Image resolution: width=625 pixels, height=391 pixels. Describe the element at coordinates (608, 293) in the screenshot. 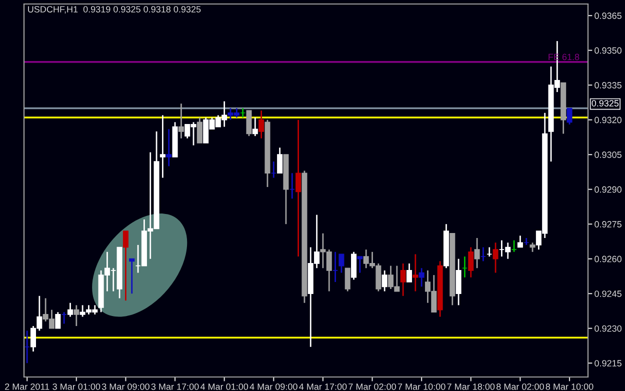

I see `y-tick-label: 0.9245` at that location.